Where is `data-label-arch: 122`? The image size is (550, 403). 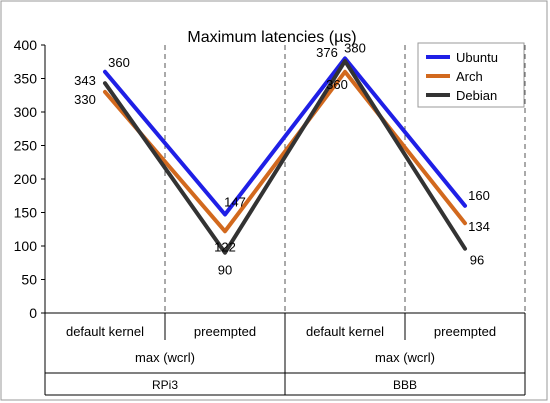 data-label-arch: 122 is located at coordinates (225, 246).